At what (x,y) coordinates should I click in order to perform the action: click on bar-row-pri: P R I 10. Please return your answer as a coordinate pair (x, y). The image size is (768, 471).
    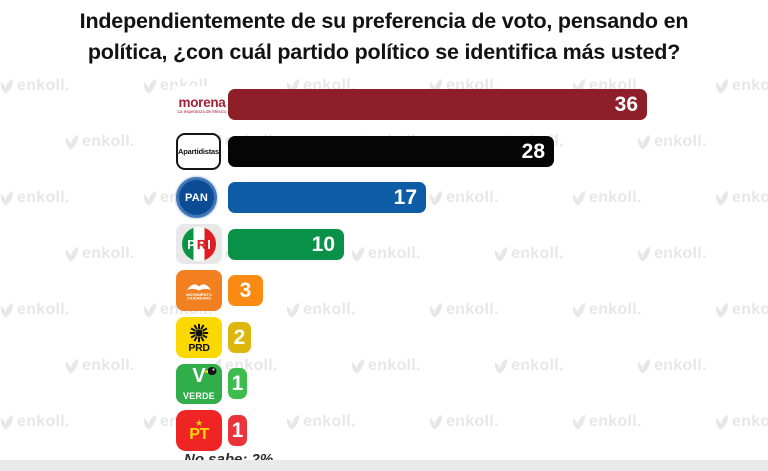
    Looking at the image, I should click on (260, 244).